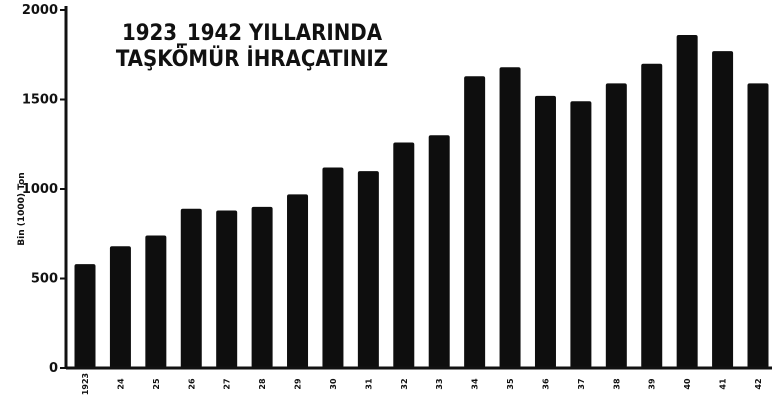 This screenshot has height=405, width=779. I want to click on y-axis-ticks: 0 500 1000 1500 2000, so click(44, 189).